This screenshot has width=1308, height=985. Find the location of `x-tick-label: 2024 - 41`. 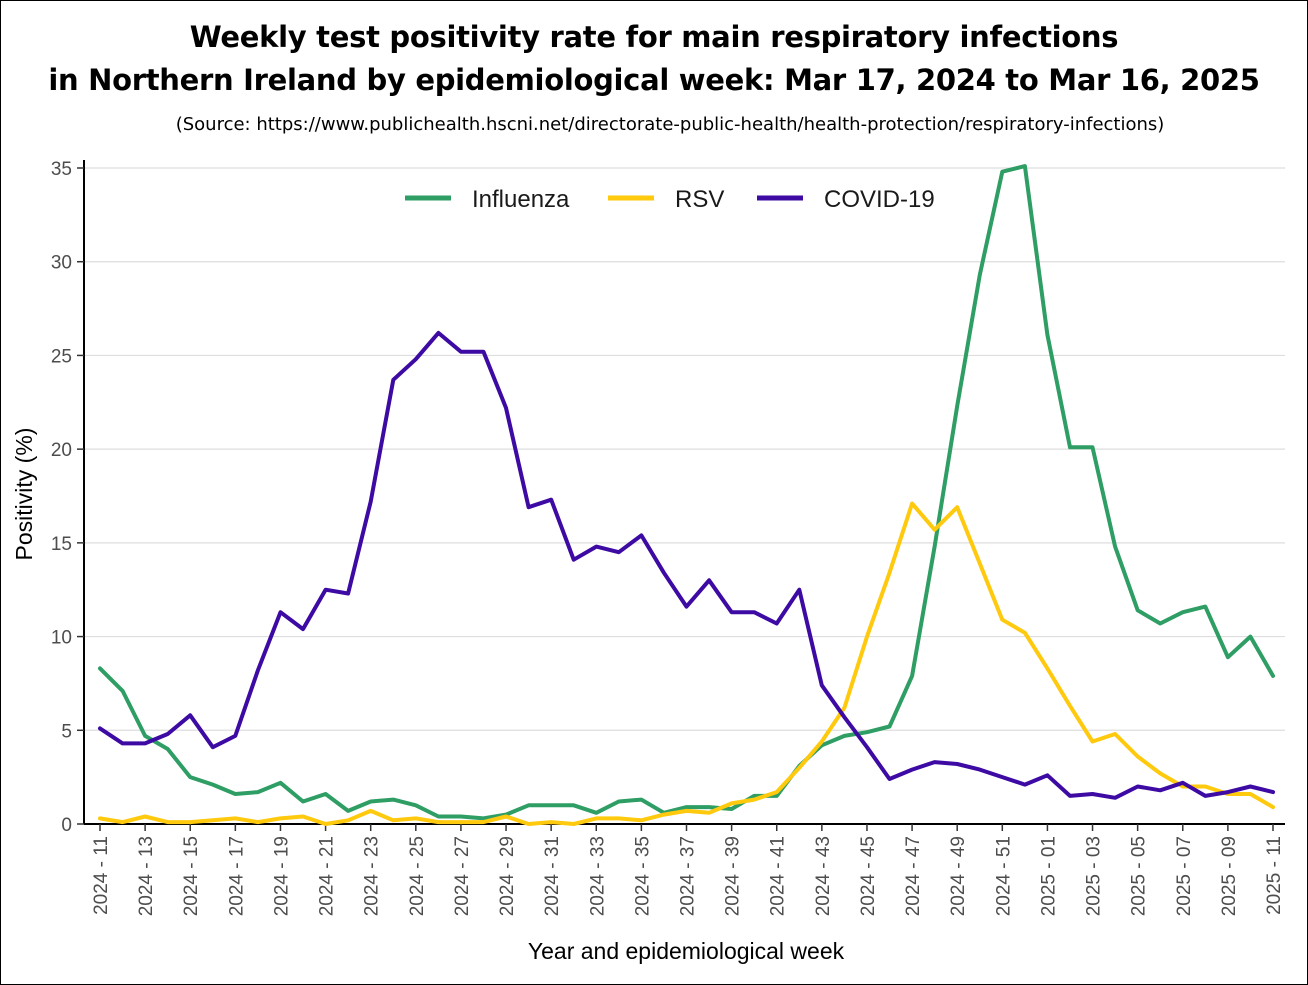

x-tick-label: 2024 - 41 is located at coordinates (778, 876).